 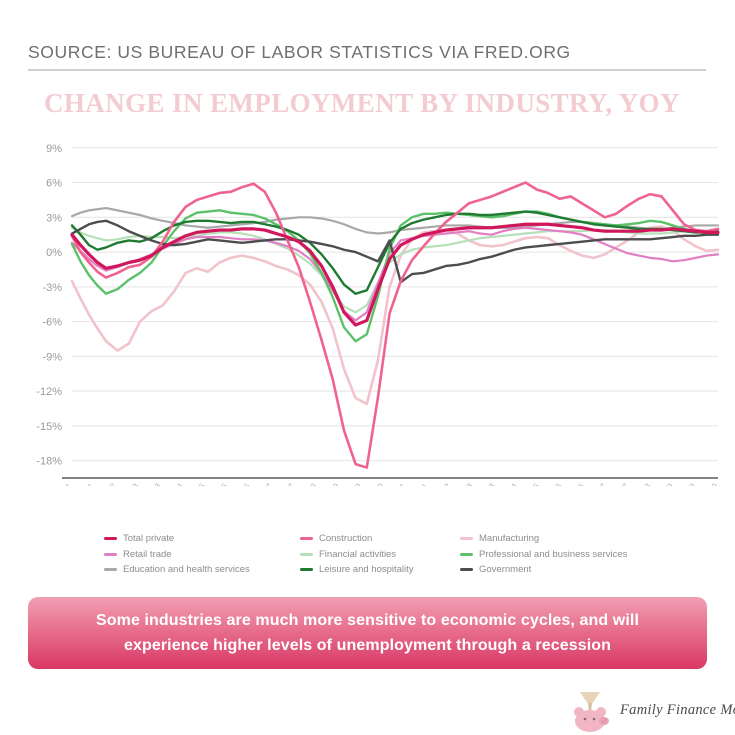 What do you see at coordinates (394, 483) in the screenshot?
I see `x-axis-tick-label: Feb 2011` at bounding box center [394, 483].